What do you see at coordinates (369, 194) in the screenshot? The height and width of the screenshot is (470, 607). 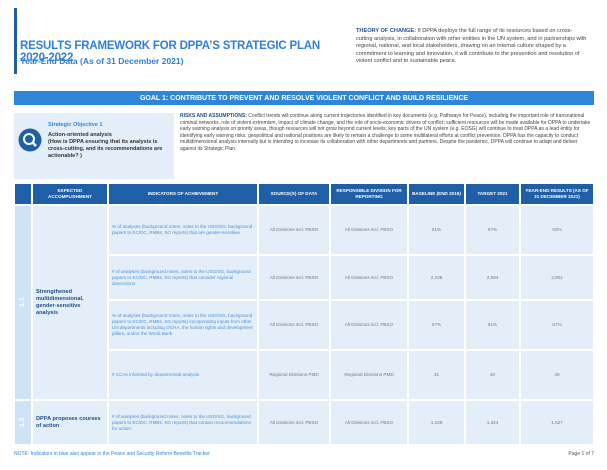 I see `column-header: RESPONSIBLE DIVISION FOR REPORTING` at bounding box center [369, 194].